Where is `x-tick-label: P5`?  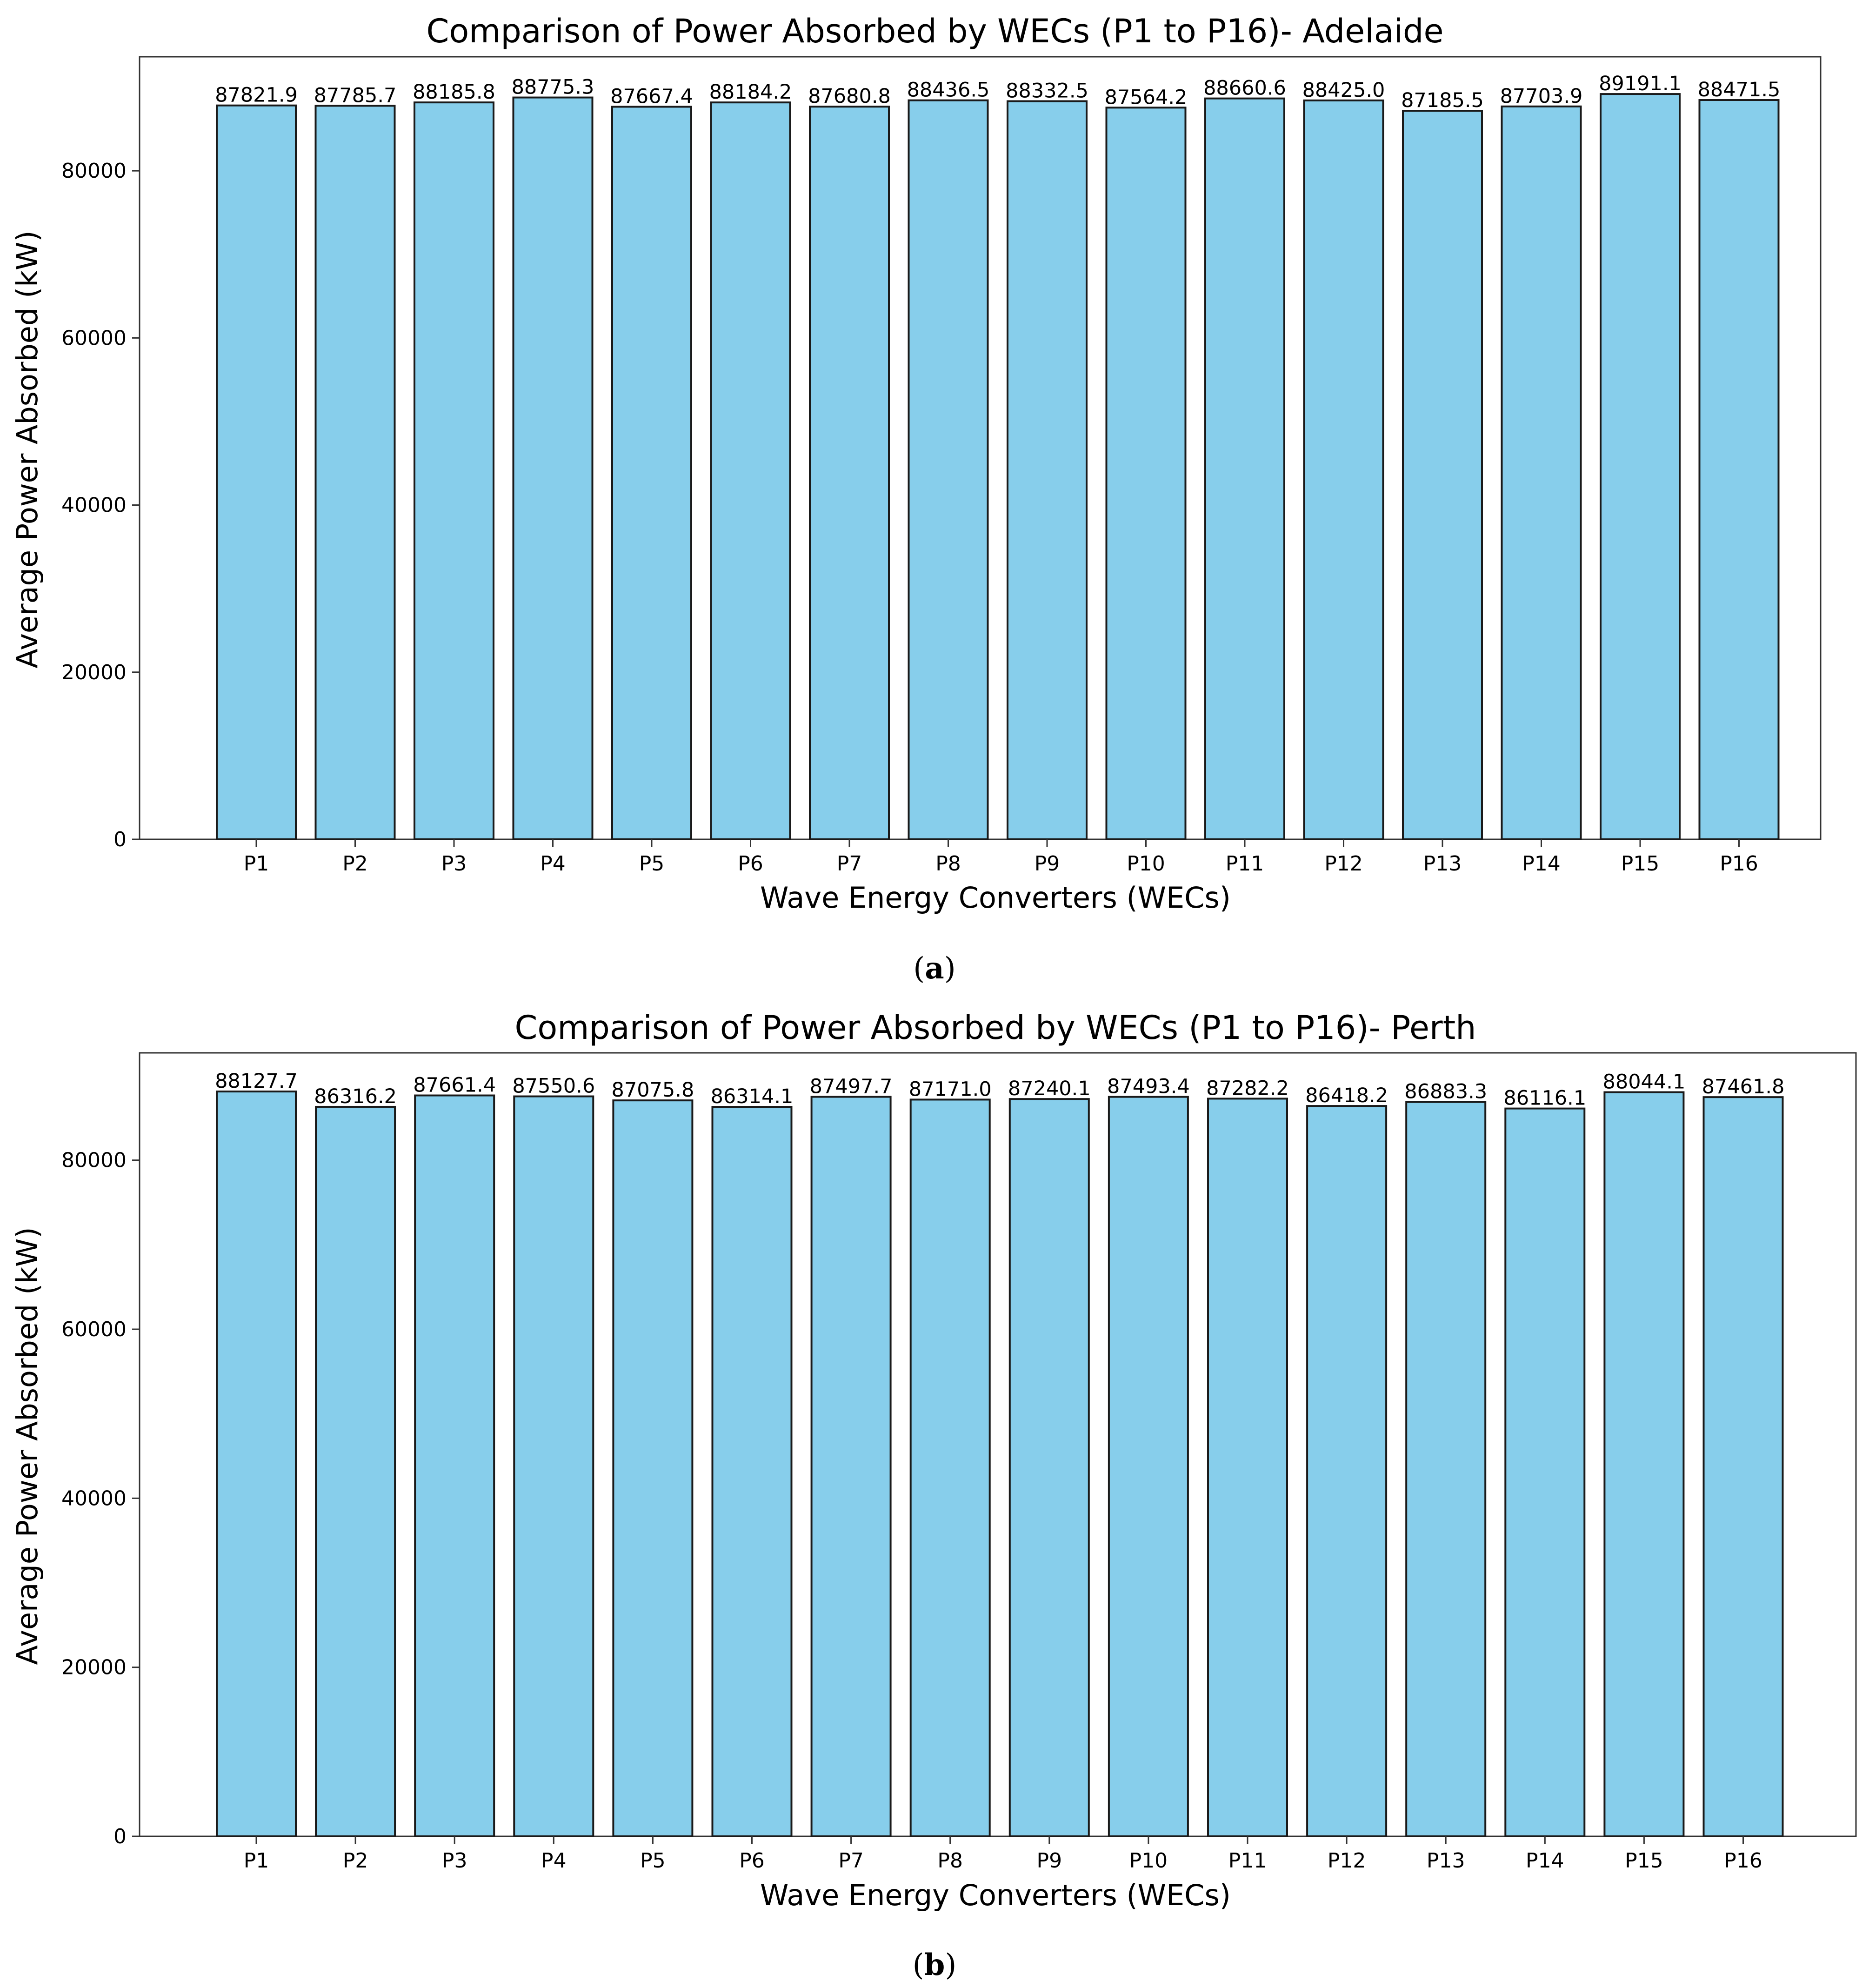
x-tick-label: P5 is located at coordinates (653, 1861).